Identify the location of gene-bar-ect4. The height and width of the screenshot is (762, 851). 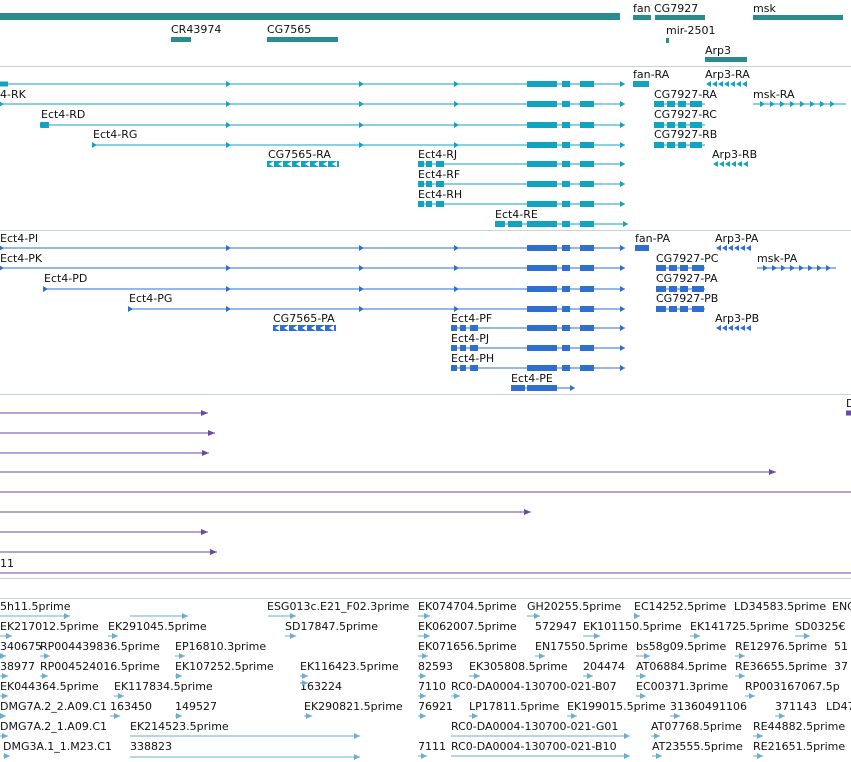
(310, 16).